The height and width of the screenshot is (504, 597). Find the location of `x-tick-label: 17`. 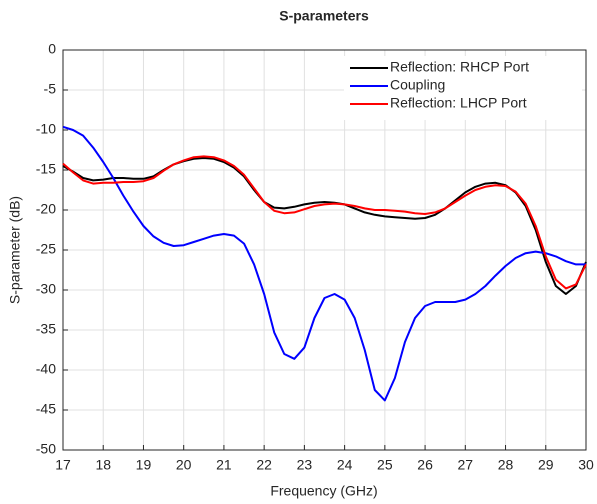

x-tick-label: 17 is located at coordinates (63, 465).